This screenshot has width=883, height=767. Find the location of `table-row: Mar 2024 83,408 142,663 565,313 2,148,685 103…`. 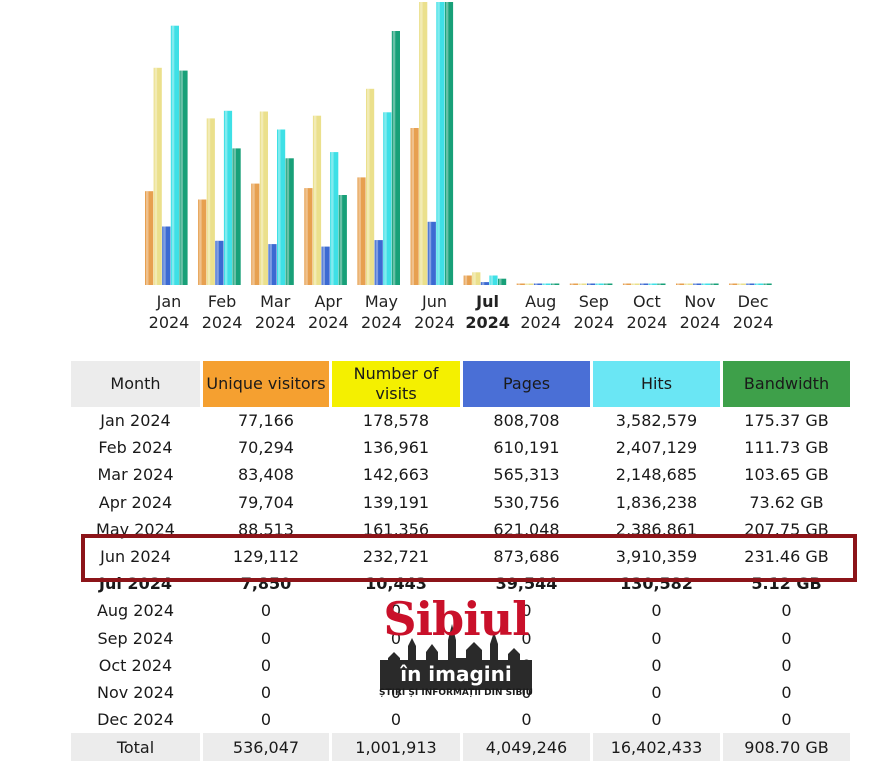

table-row: Mar 2024 83,408 142,663 565,313 2,148,685 103… is located at coordinates (460, 474).